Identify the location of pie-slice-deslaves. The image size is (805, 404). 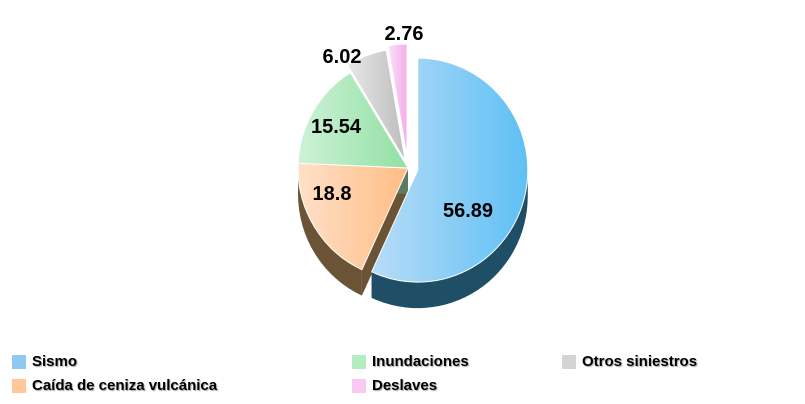
(397, 100).